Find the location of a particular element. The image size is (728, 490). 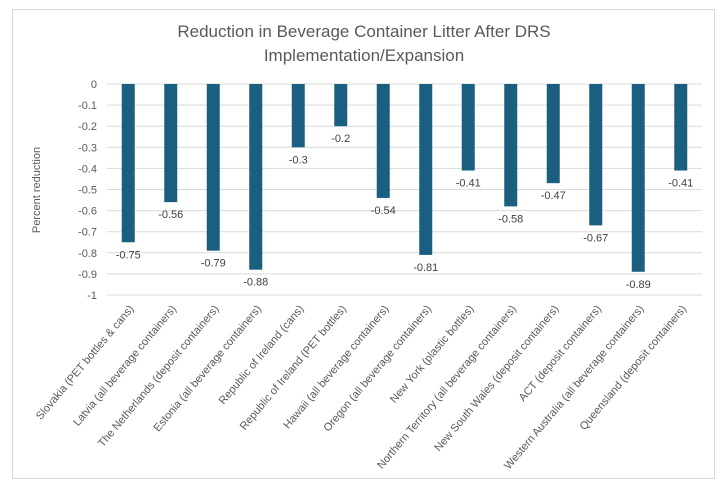

y-tick-label: 0 is located at coordinates (94, 85).